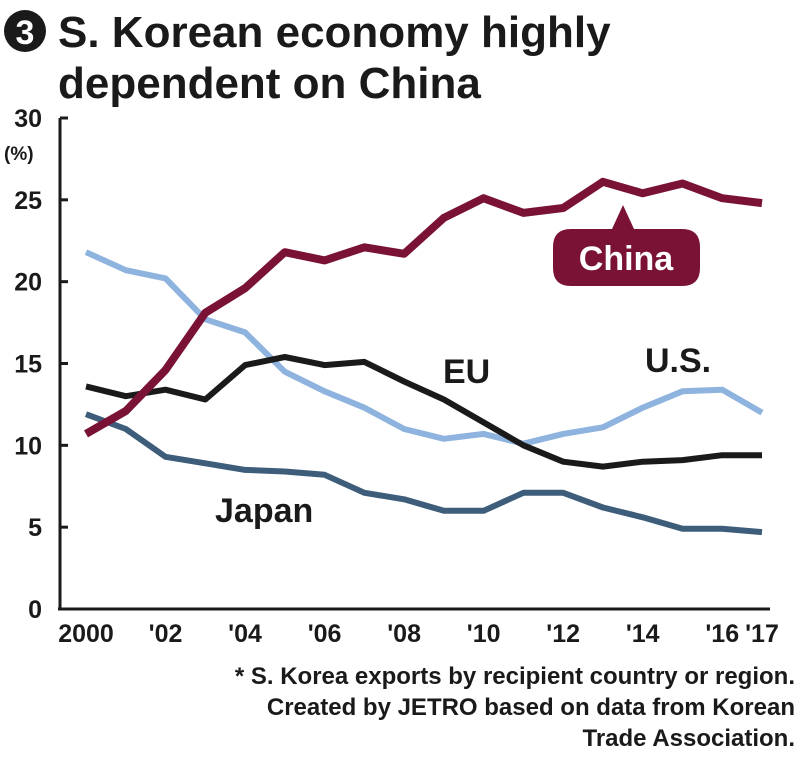  What do you see at coordinates (86, 634) in the screenshot?
I see `x-tick-label-2000: 2000` at bounding box center [86, 634].